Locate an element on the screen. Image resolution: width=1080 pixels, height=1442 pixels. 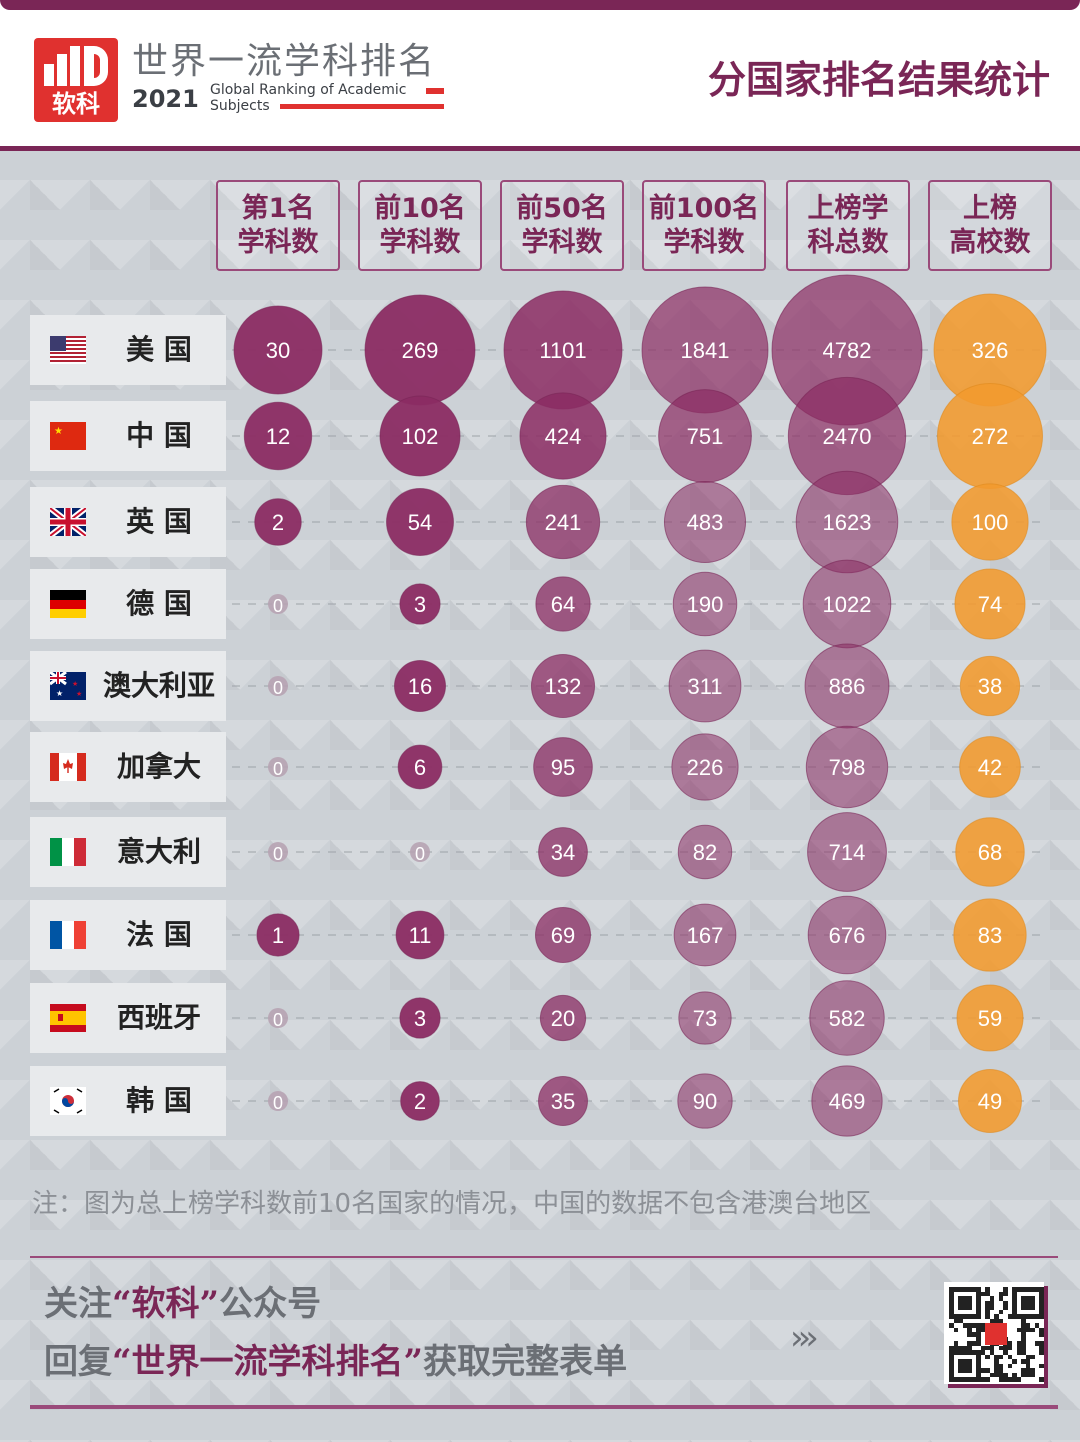
brand-logo: 软科 is located at coordinates (76, 80).